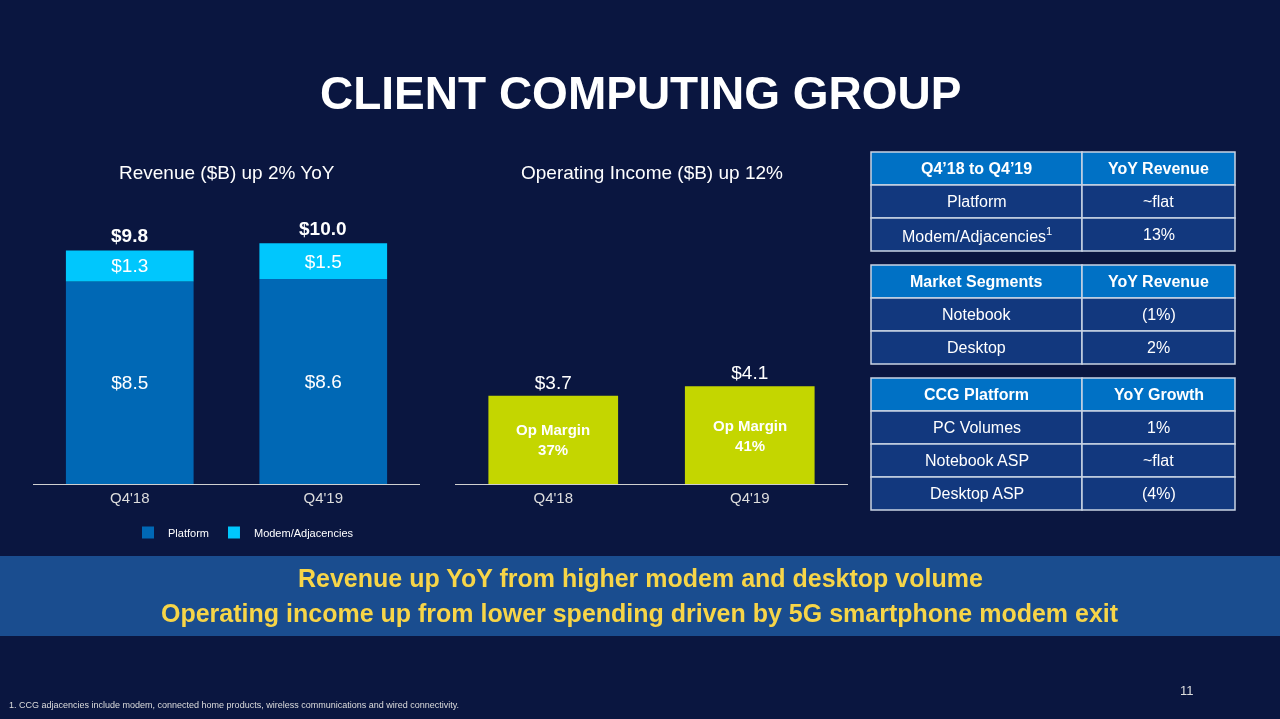 The width and height of the screenshot is (1280, 719). Describe the element at coordinates (553, 382) in the screenshot. I see `data-label: $3.7` at that location.